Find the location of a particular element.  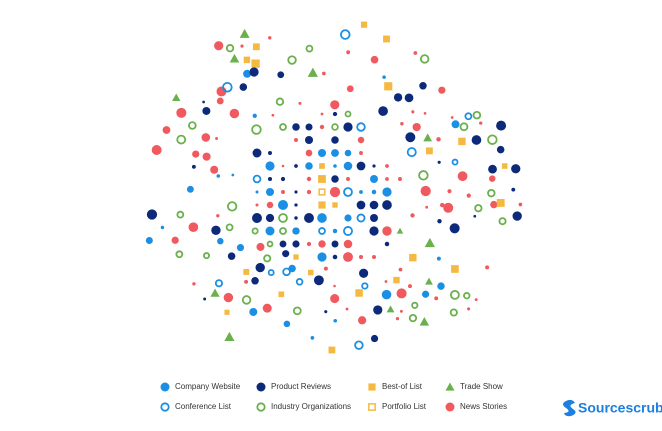

brand-logo: Sourcescrub is located at coordinates (612, 408).